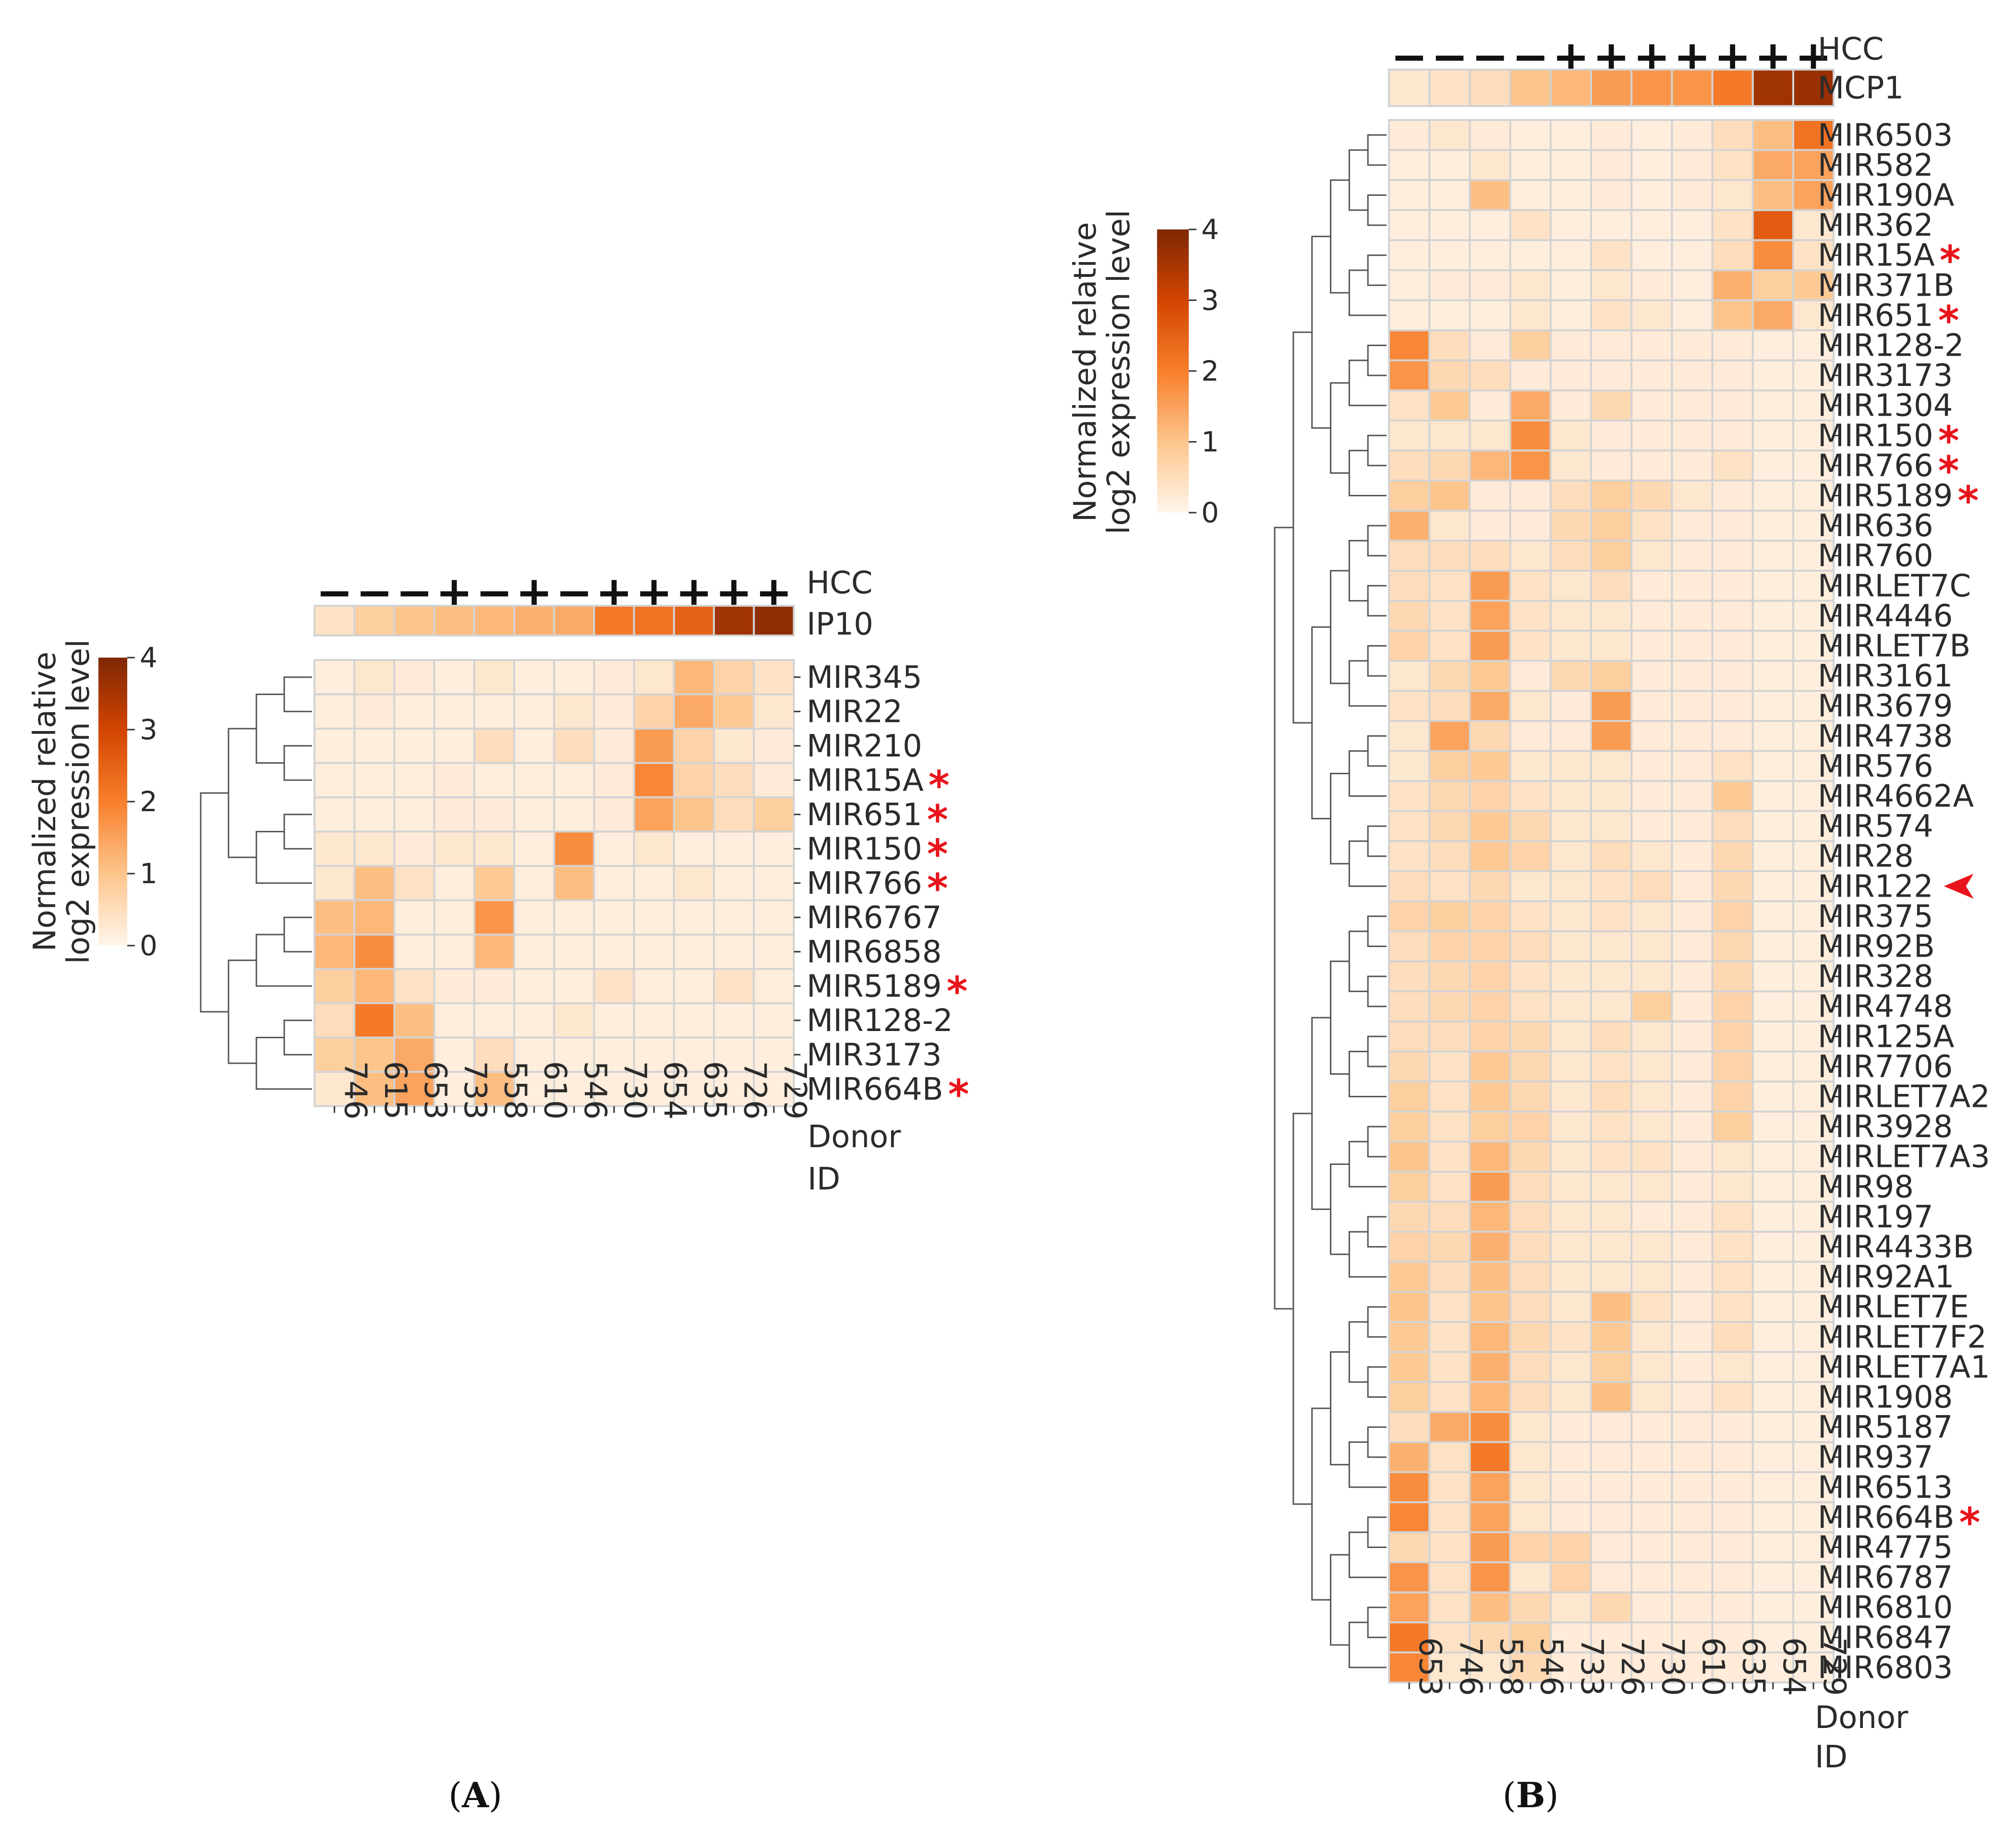 The width and height of the screenshot is (2016, 1836). I want to click on column-label: 726, so click(755, 1090).